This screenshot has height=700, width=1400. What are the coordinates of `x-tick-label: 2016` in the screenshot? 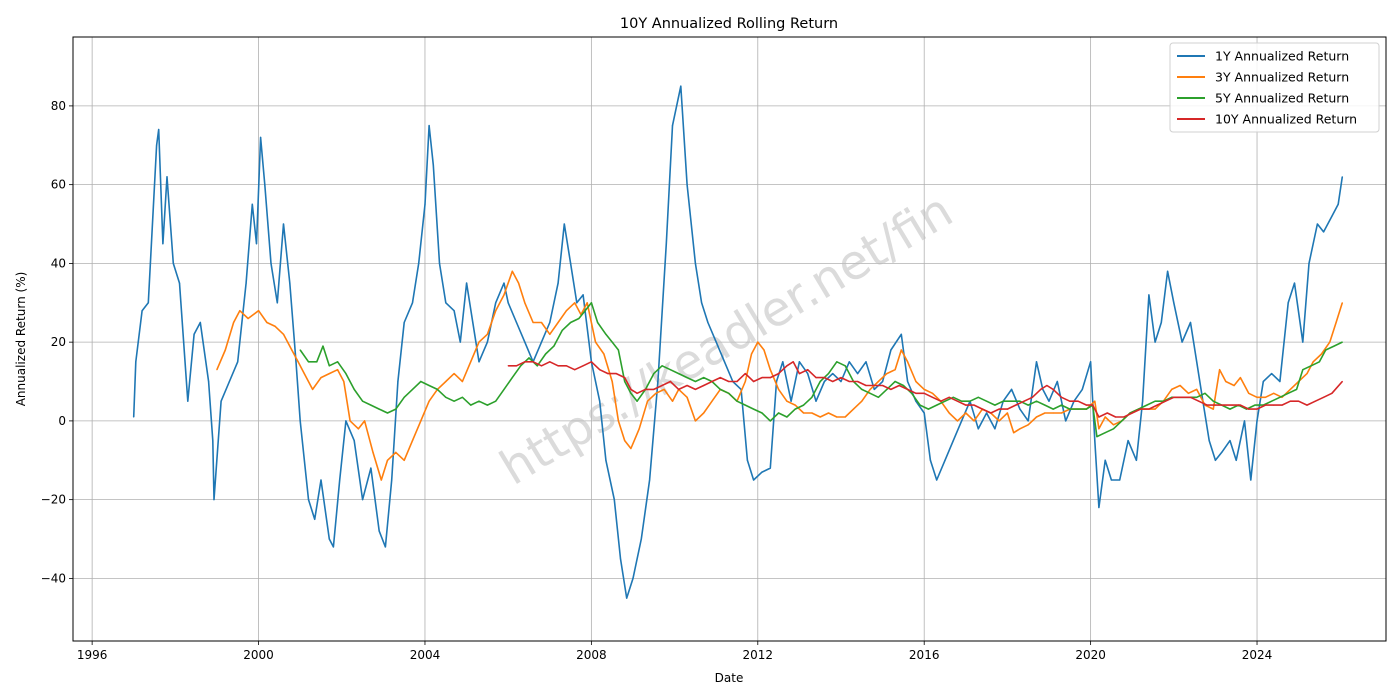 It's located at (924, 655).